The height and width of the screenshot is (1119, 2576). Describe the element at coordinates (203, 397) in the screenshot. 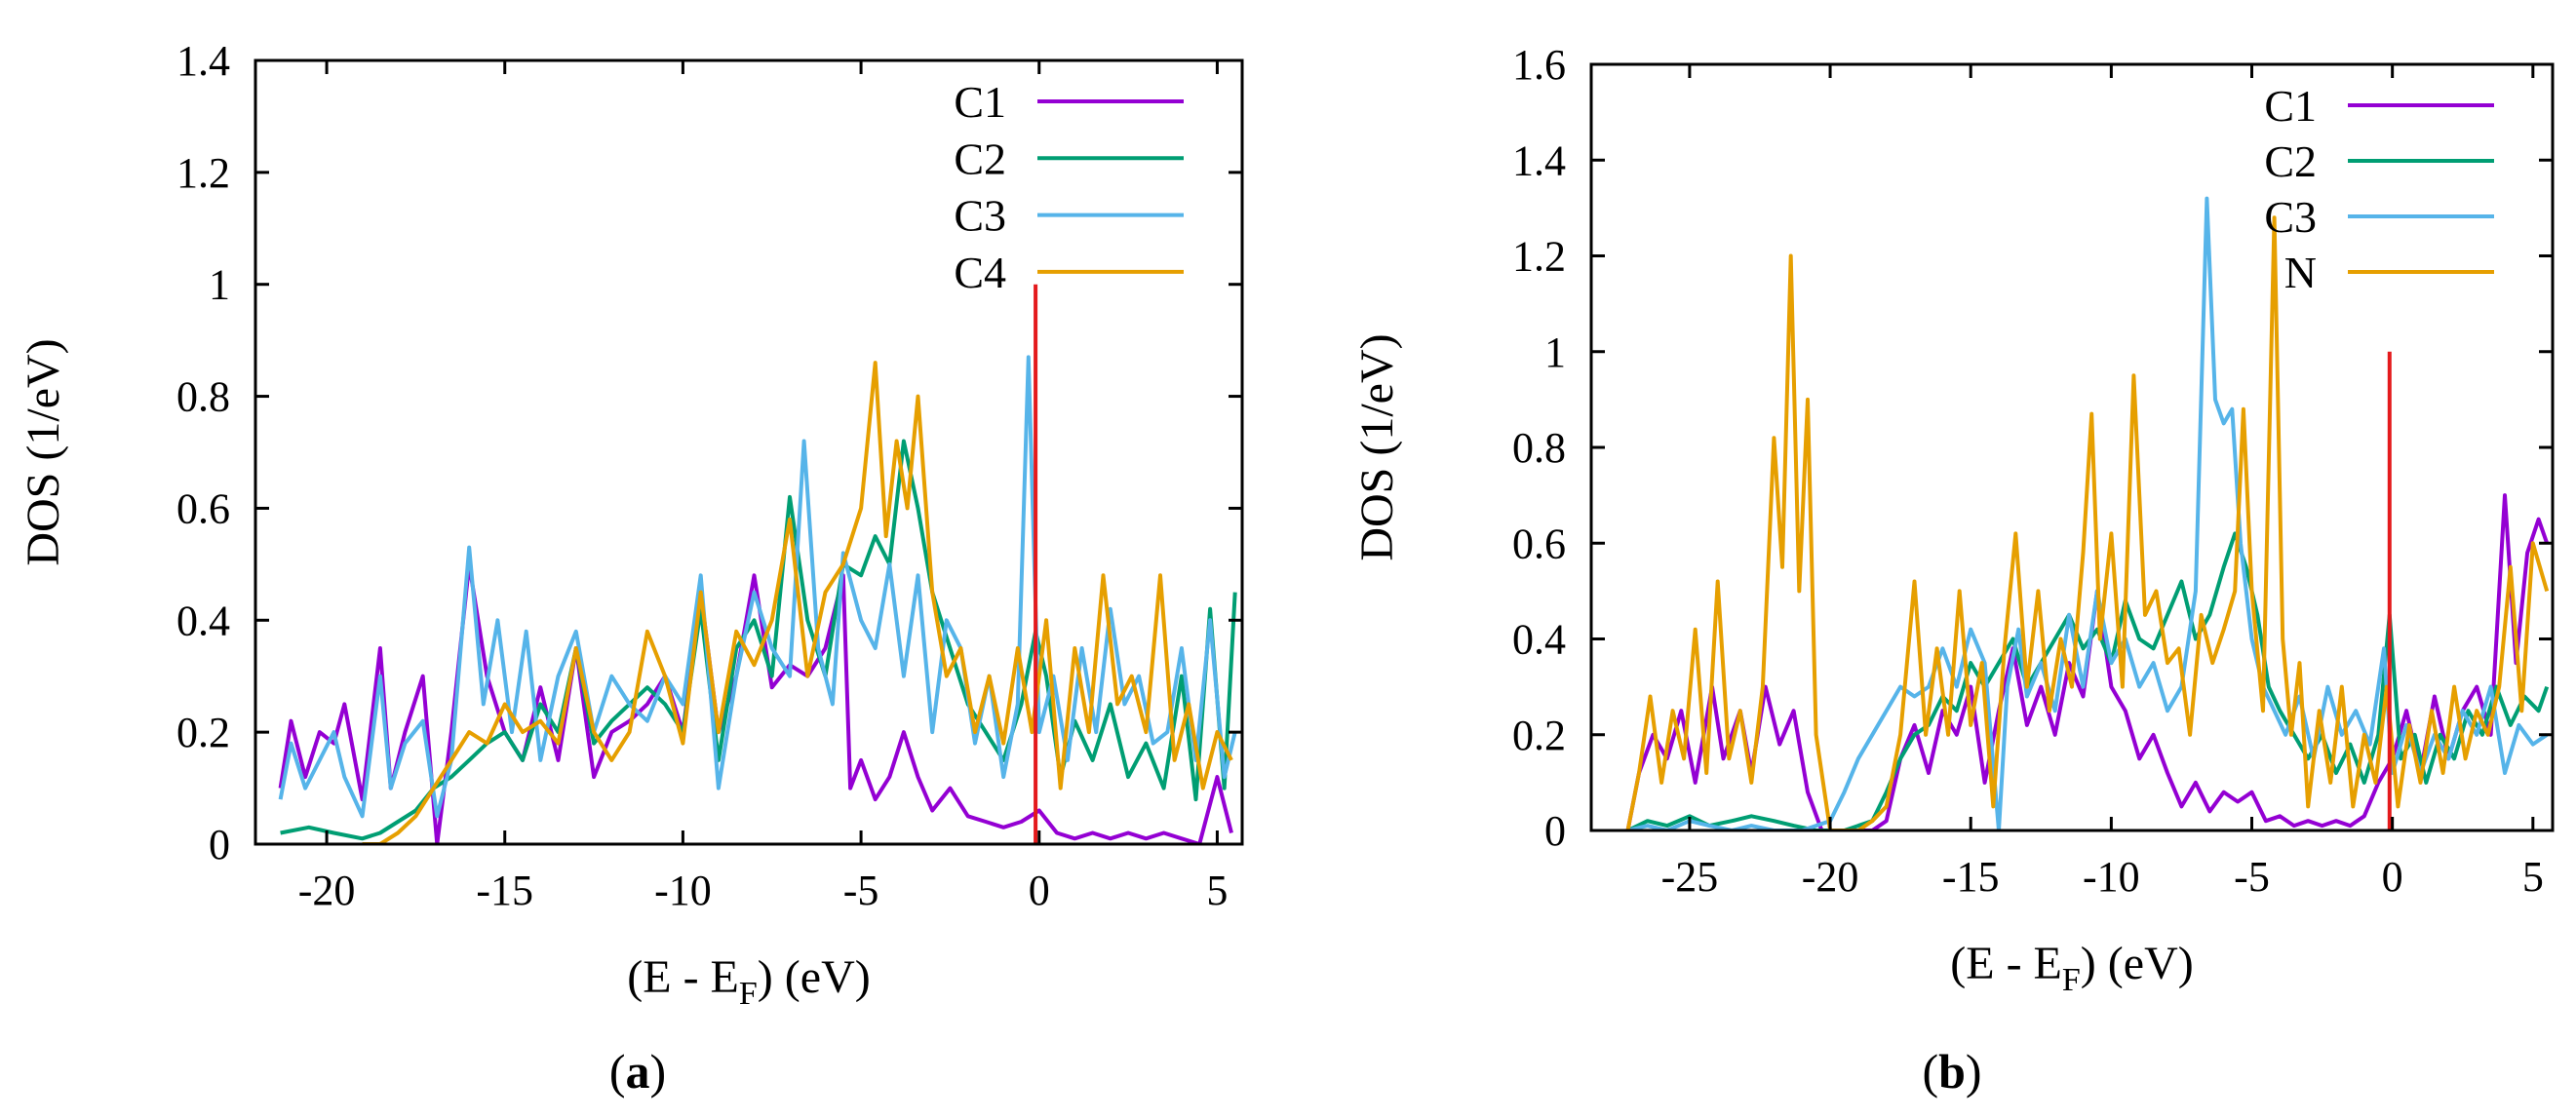

I see `chart-a-ytick-label: 0.8` at that location.